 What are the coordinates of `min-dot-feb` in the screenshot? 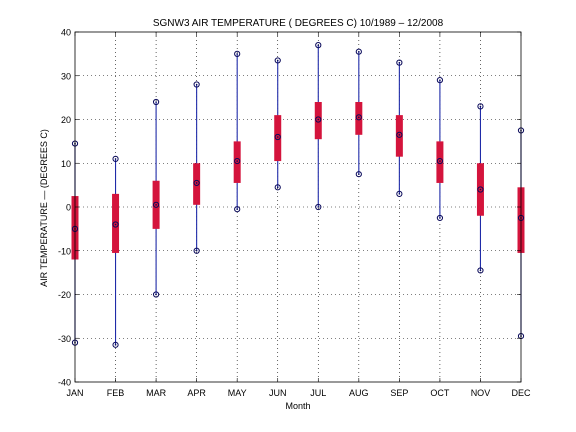 It's located at (115, 345).